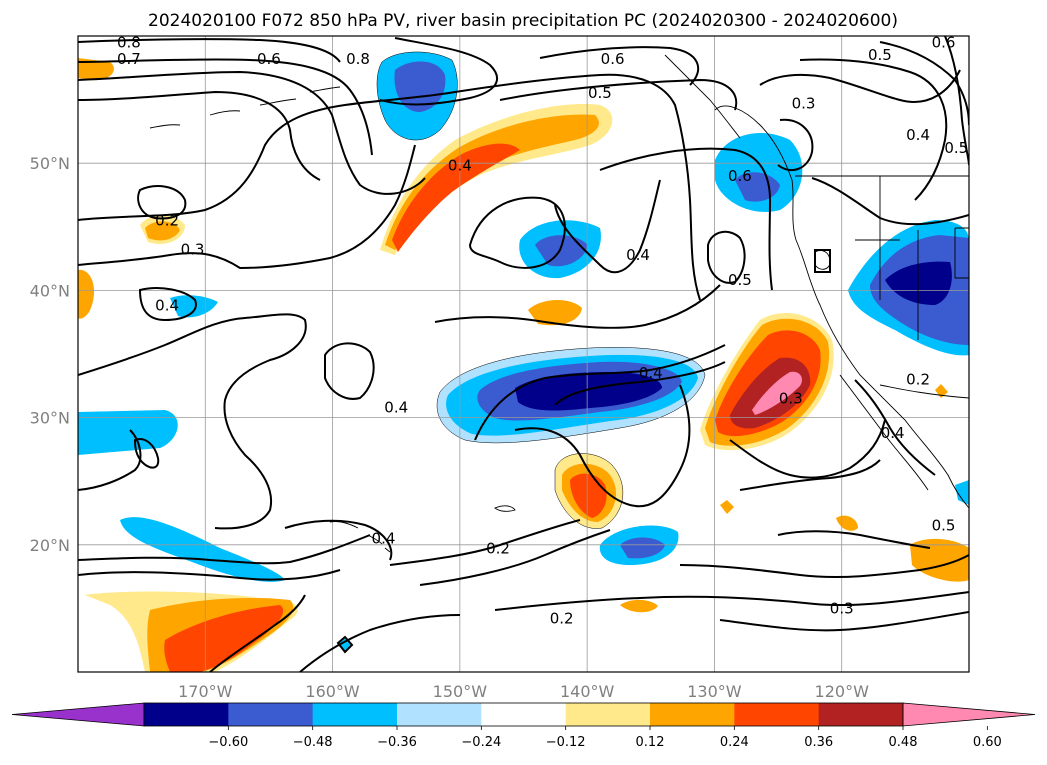 The height and width of the screenshot is (765, 1047). What do you see at coordinates (313, 742) in the screenshot?
I see `colorbar-tick-label: −0.48` at bounding box center [313, 742].